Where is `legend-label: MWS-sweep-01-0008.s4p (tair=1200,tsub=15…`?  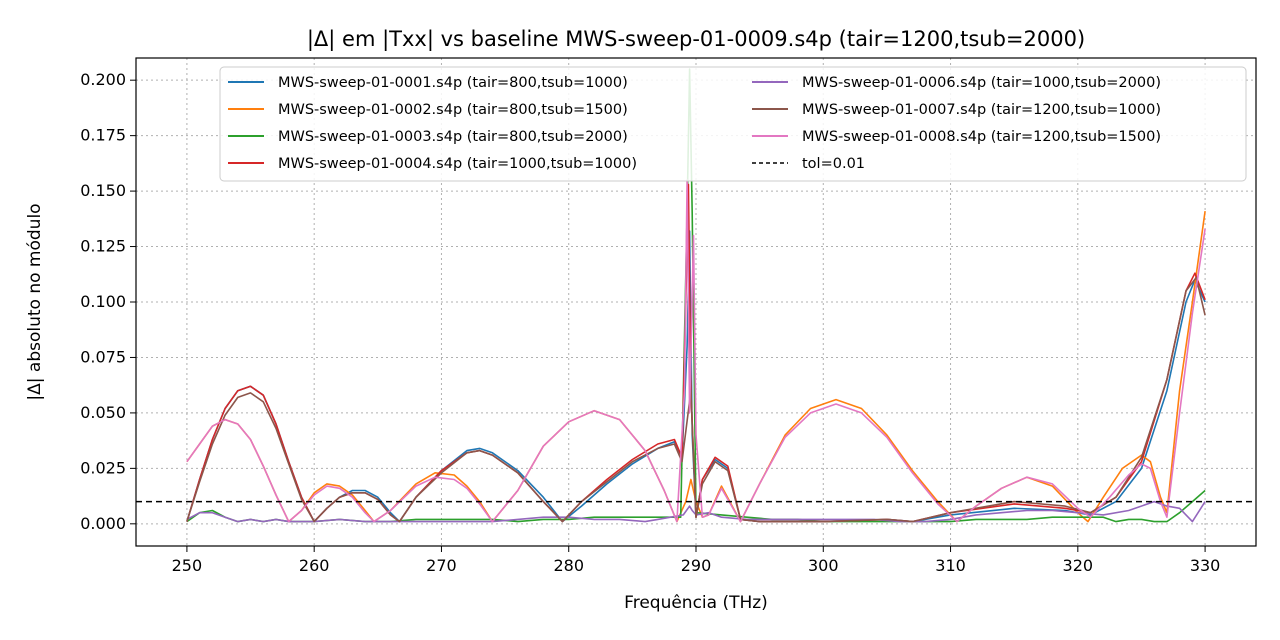 legend-label: MWS-sweep-01-0008.s4p (tair=1200,tsub=15… is located at coordinates (981, 137).